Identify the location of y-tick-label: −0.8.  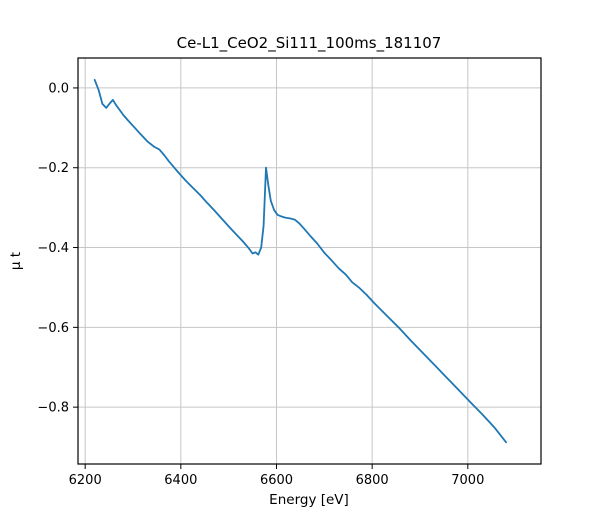
(53, 408).